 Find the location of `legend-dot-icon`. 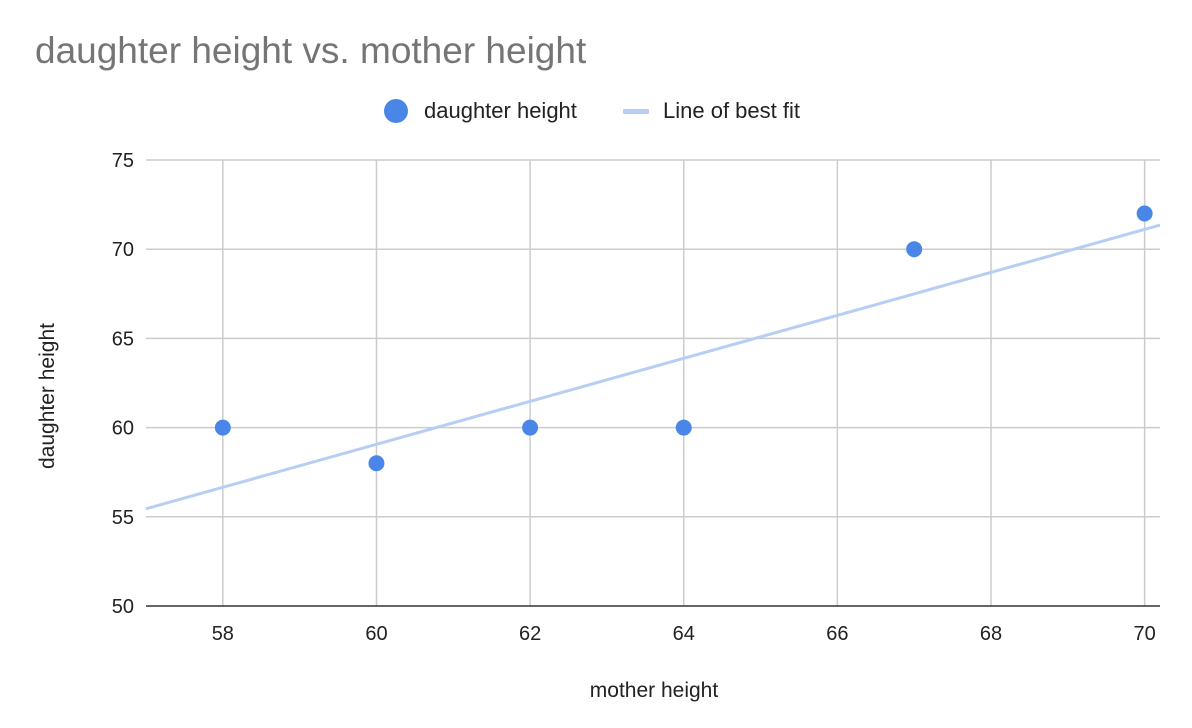

legend-dot-icon is located at coordinates (396, 111).